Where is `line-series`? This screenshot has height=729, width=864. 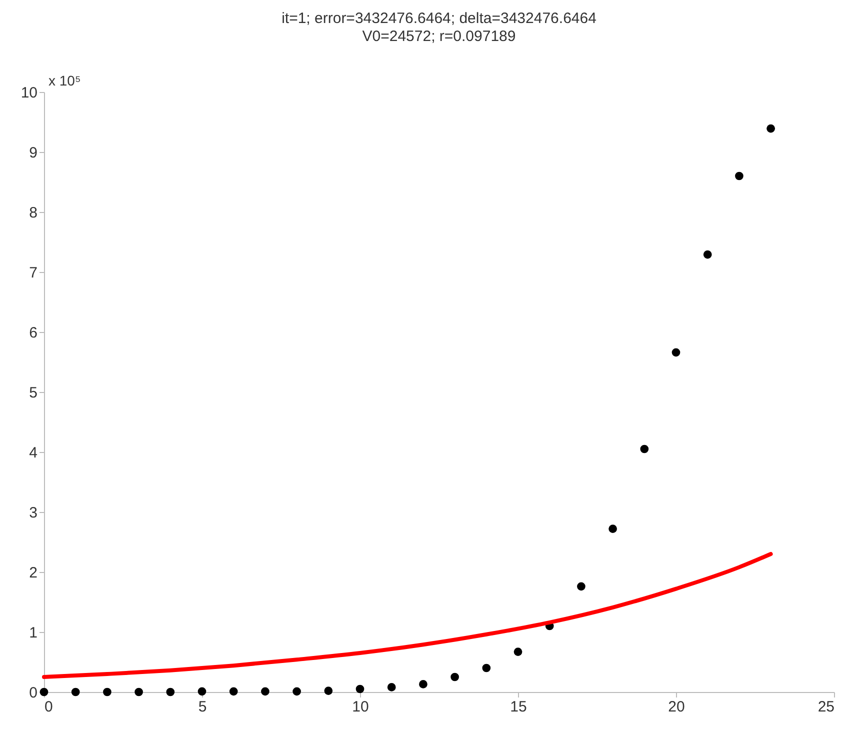
line-series is located at coordinates (407, 615).